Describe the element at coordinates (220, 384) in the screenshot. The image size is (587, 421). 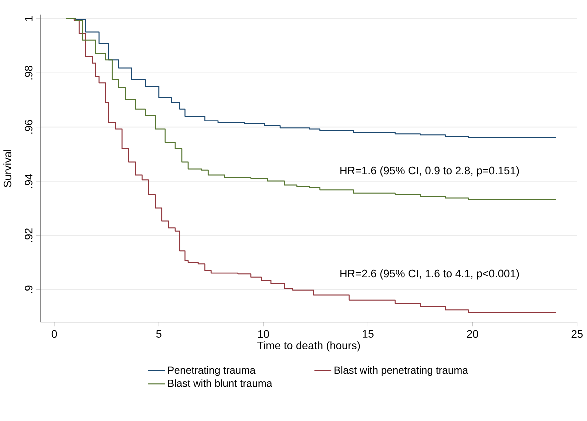
I see `legend-label: Blast with blunt trauma` at that location.